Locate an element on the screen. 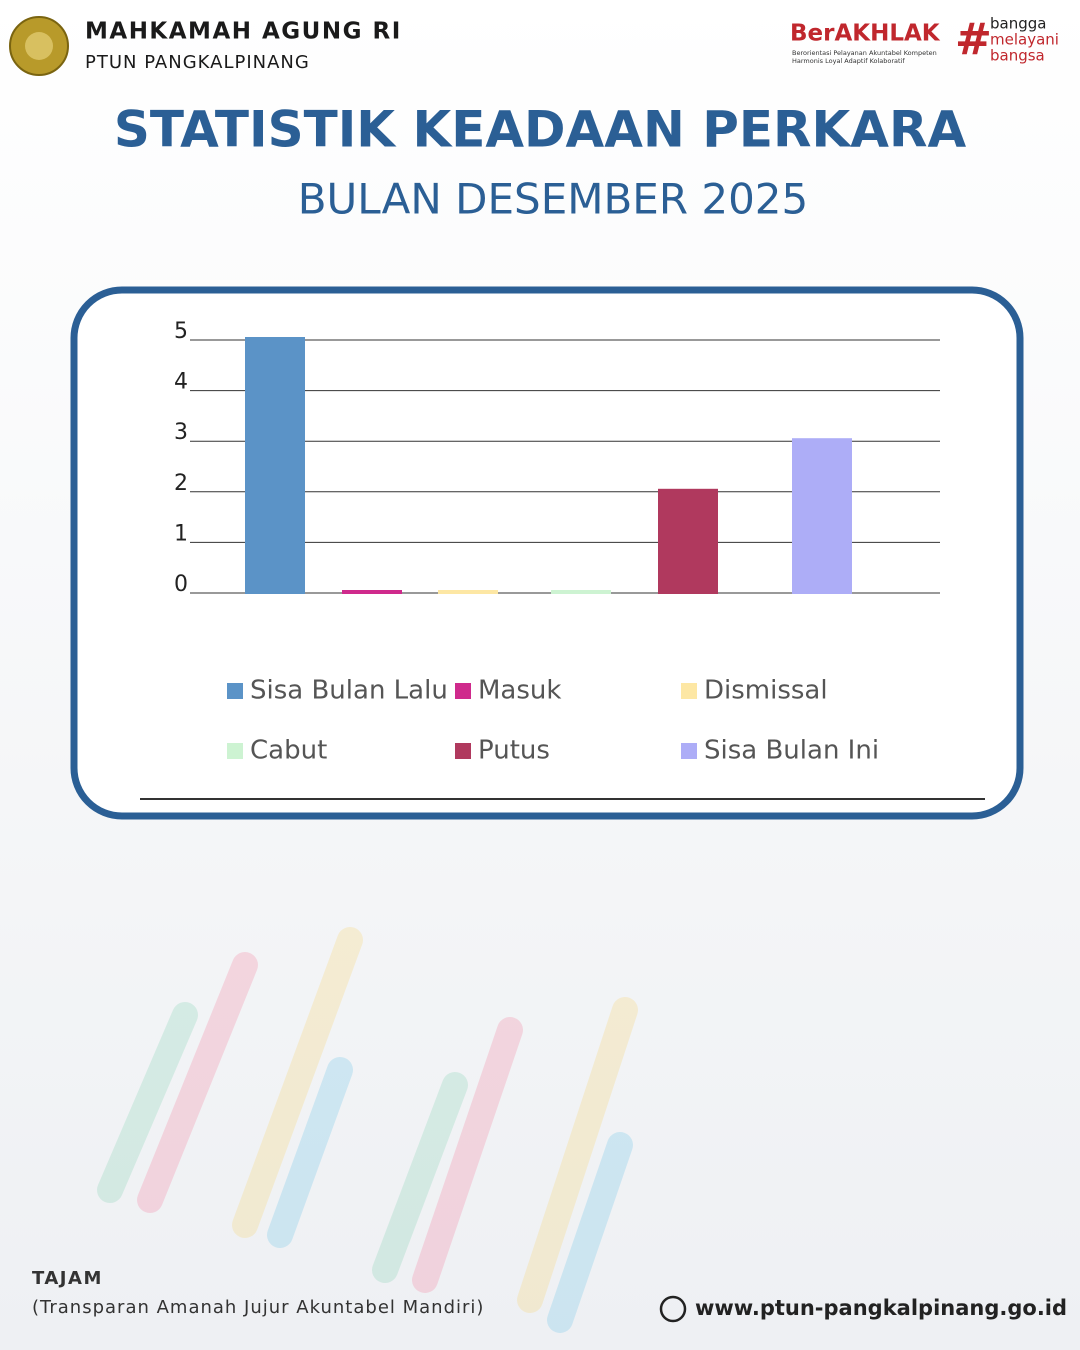 This screenshot has width=1080, height=1350. unit-name: PTUN PANGKALPINANG is located at coordinates (197, 62).